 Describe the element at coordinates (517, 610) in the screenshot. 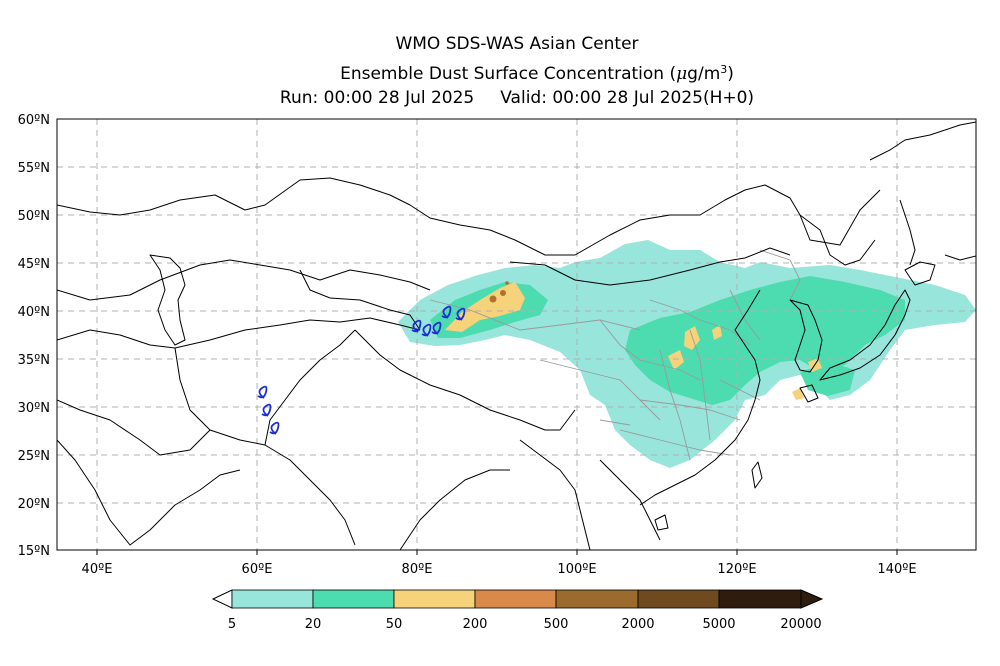

I see `color-legend: 5 20 50 200 500 2000 5000 20000` at that location.